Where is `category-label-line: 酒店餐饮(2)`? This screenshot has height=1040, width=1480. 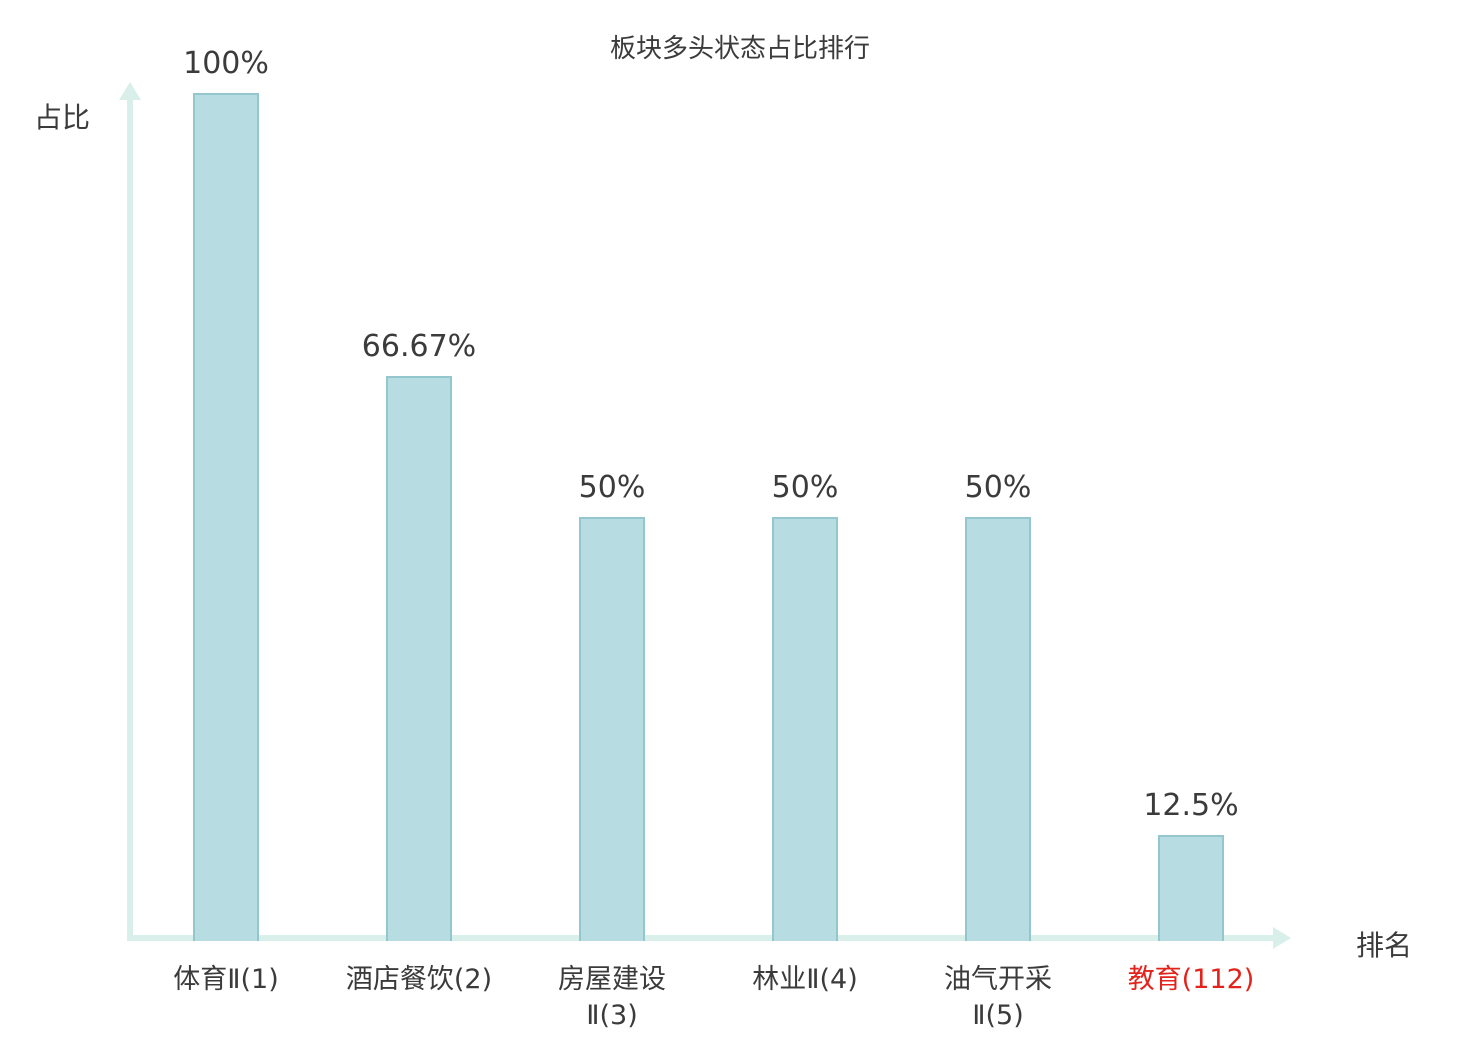
category-label-line: 酒店餐饮(2) is located at coordinates (419, 979).